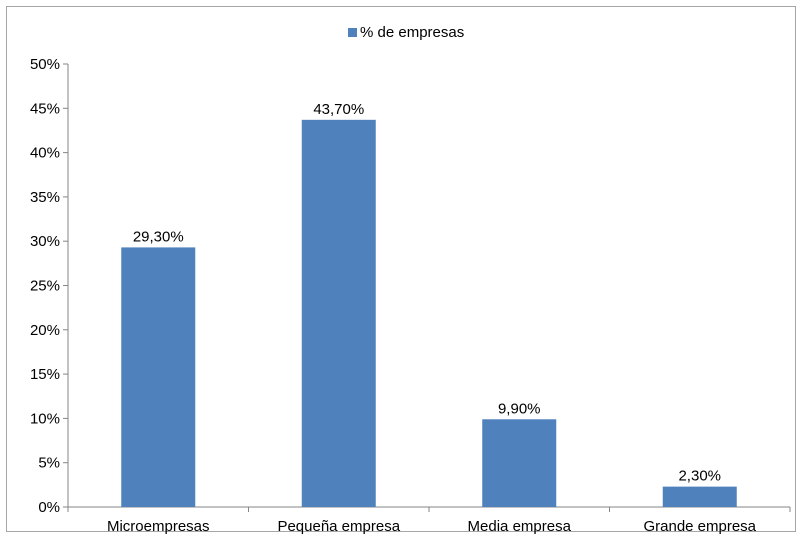 The height and width of the screenshot is (538, 803). What do you see at coordinates (45, 241) in the screenshot?
I see `y-tick-label: 30%` at bounding box center [45, 241].